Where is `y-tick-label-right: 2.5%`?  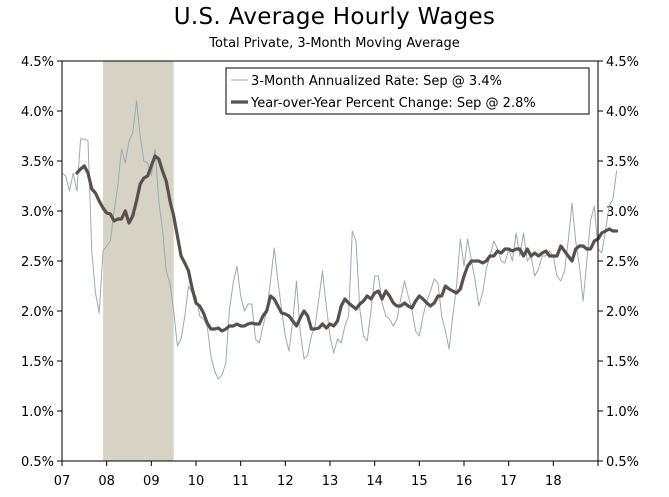 y-tick-label-right: 2.5% is located at coordinates (622, 262).